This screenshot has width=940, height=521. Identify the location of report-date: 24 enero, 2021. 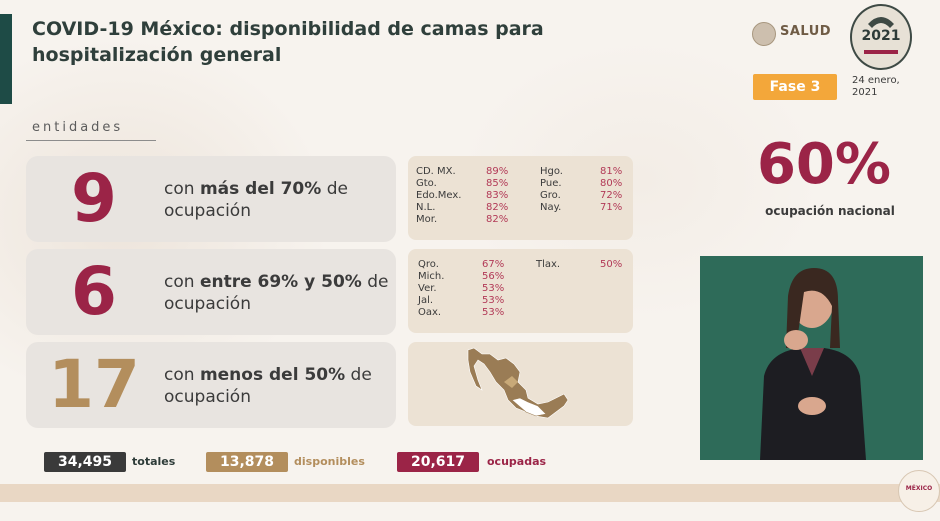
(892, 87).